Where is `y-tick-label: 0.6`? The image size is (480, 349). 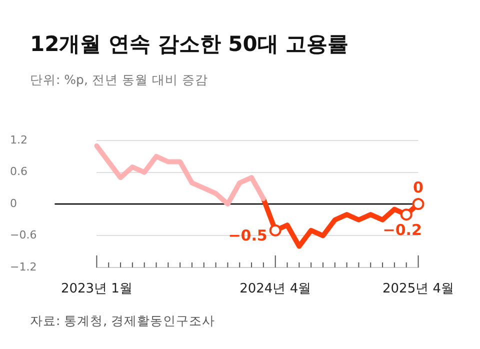
y-tick-label: 0.6 is located at coordinates (19, 171).